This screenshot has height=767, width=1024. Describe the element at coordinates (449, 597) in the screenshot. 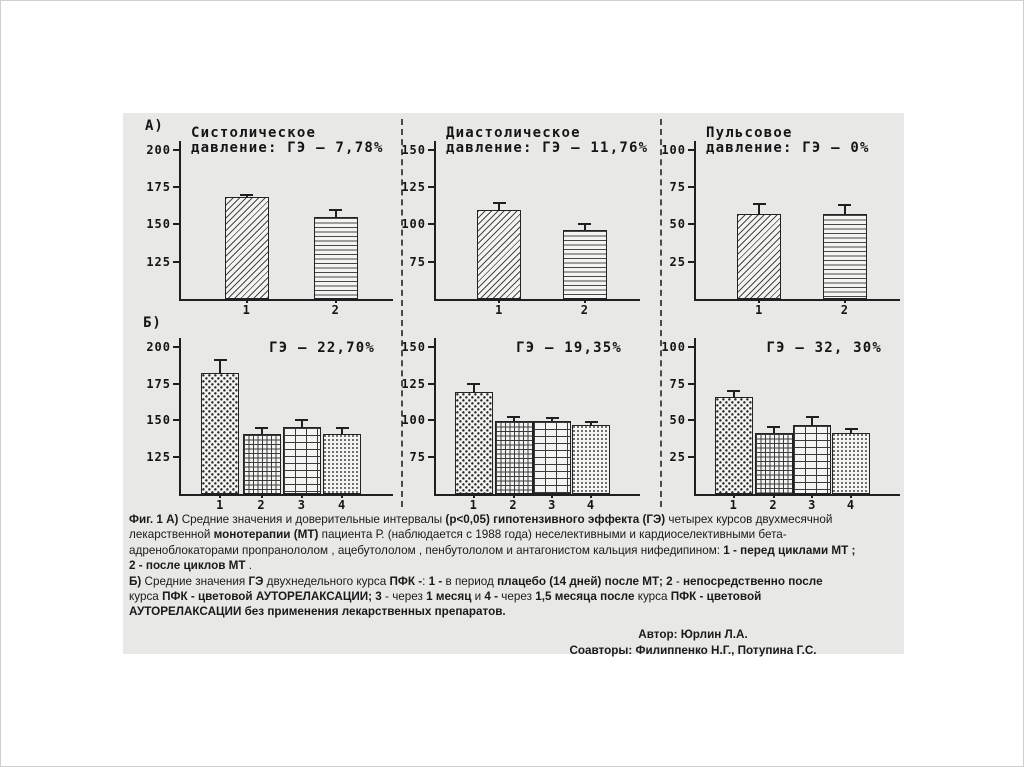

I see `caption-text-bold: 1 месяц` at that location.